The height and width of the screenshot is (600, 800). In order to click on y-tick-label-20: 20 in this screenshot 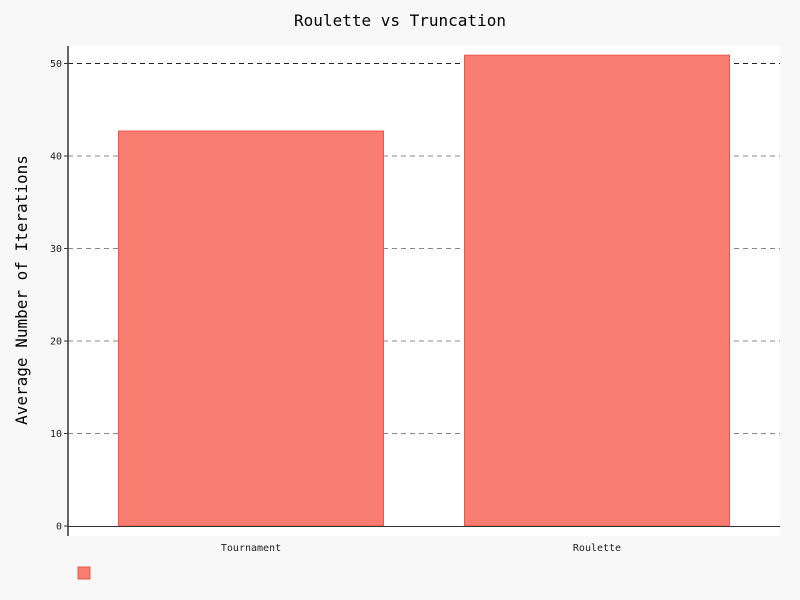, I will do `click(56, 342)`.